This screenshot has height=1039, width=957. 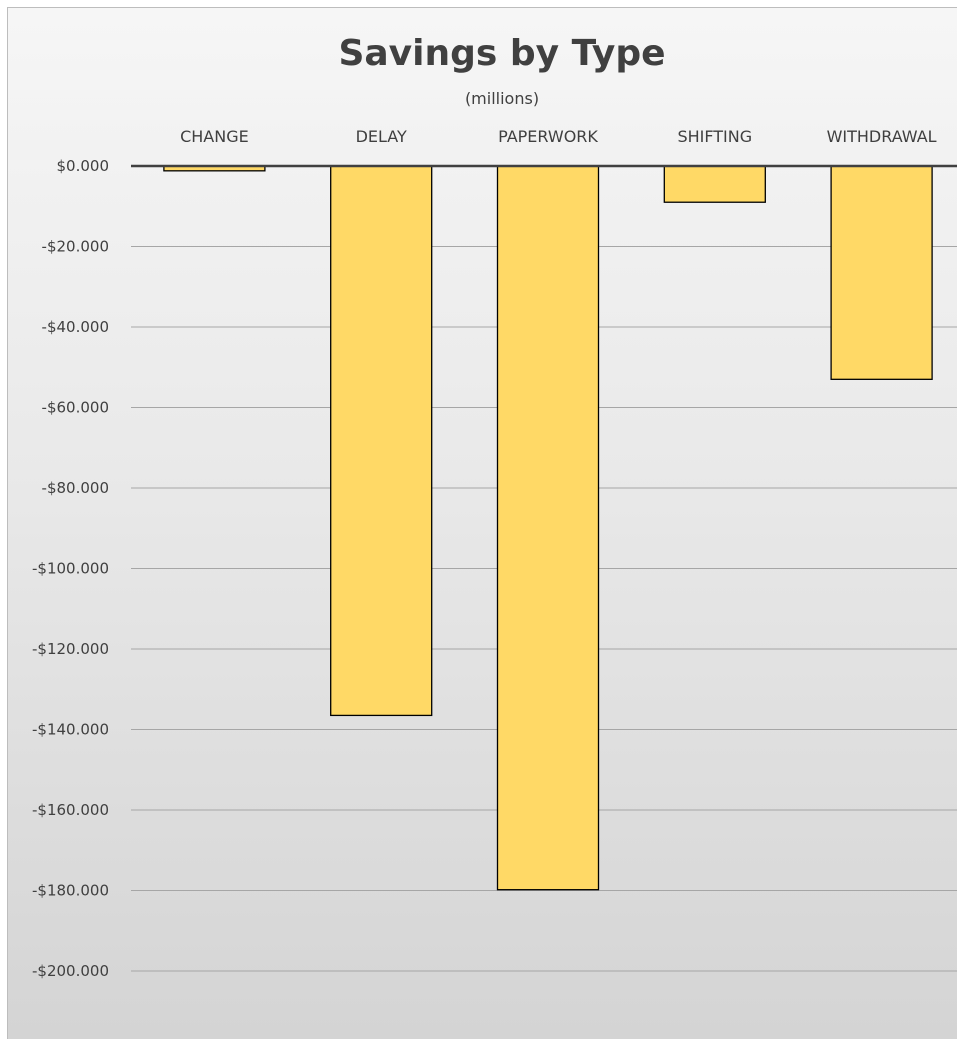 What do you see at coordinates (75, 247) in the screenshot?
I see `y-tick-label: -$20.000` at bounding box center [75, 247].